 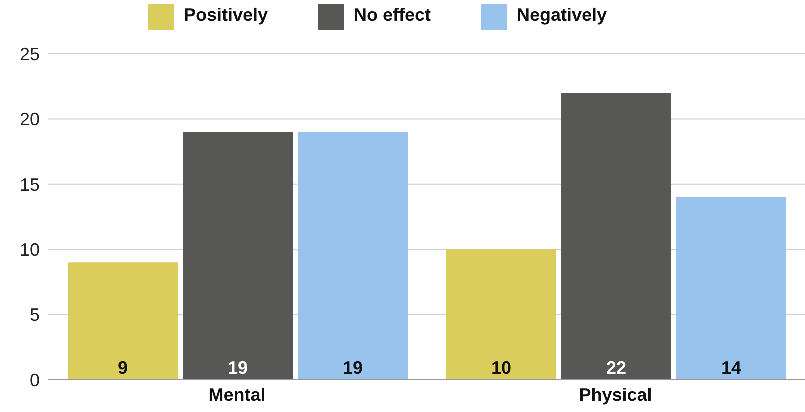 I want to click on legend-label: No effect, so click(x=392, y=14).